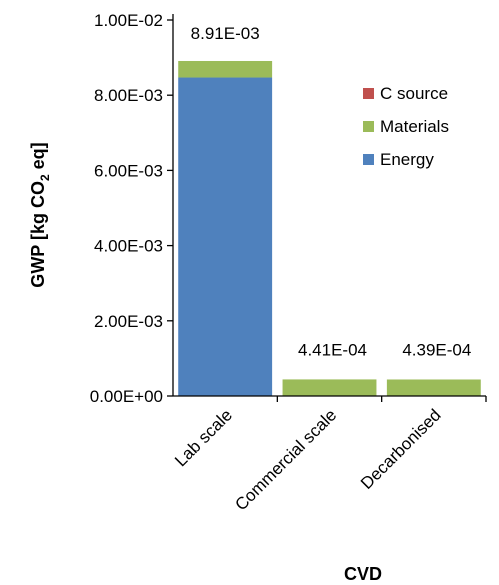  I want to click on legend-label-energy: Energy, so click(407, 159).